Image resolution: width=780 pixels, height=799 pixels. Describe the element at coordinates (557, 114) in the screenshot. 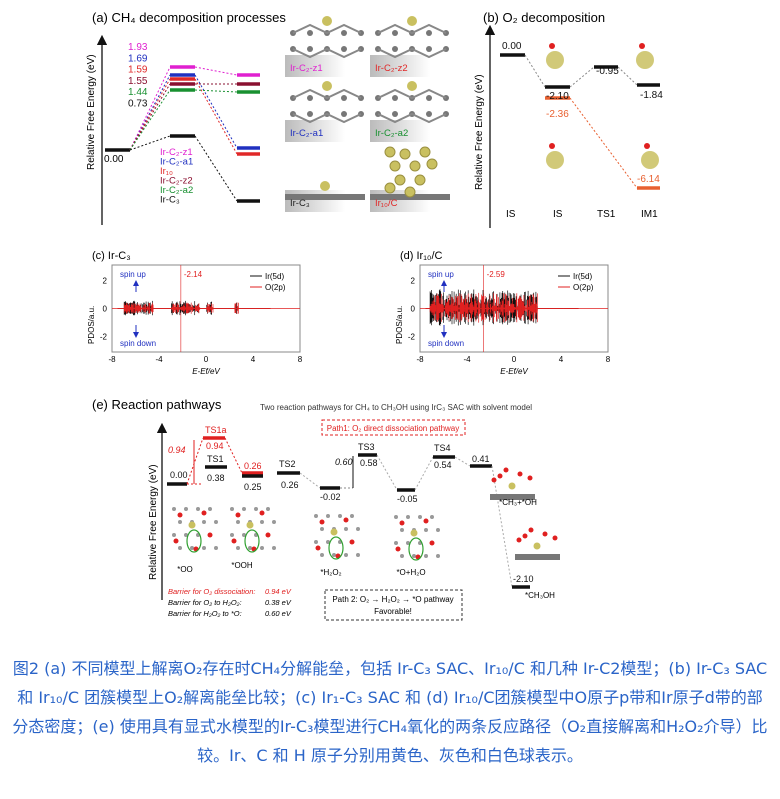

I see `level-label-2: -2.36` at that location.